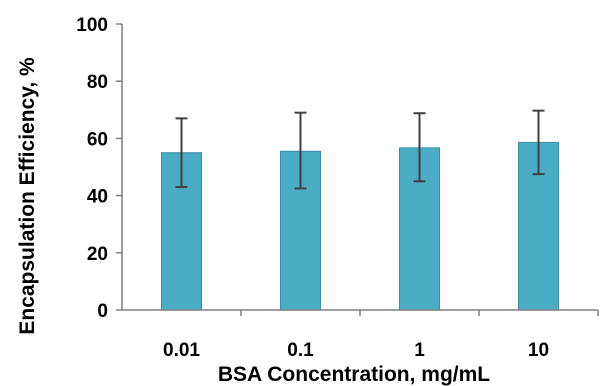 Image resolution: width=602 pixels, height=386 pixels. Describe the element at coordinates (381, 335) in the screenshot. I see `x-axis-ticks: 0.01 0.1 1 10` at that location.